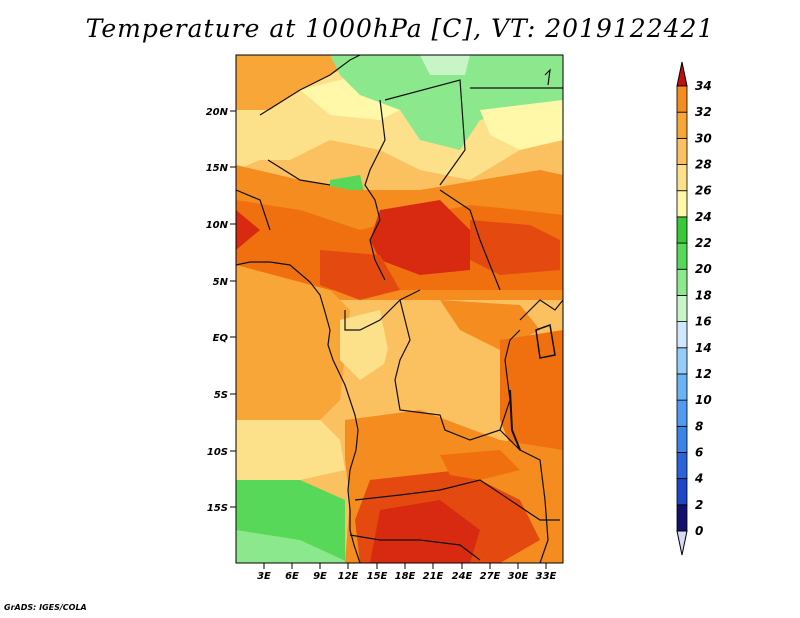 This screenshot has width=800, height=618. What do you see at coordinates (703, 269) in the screenshot?
I see `colorbar-label: 20` at bounding box center [703, 269].